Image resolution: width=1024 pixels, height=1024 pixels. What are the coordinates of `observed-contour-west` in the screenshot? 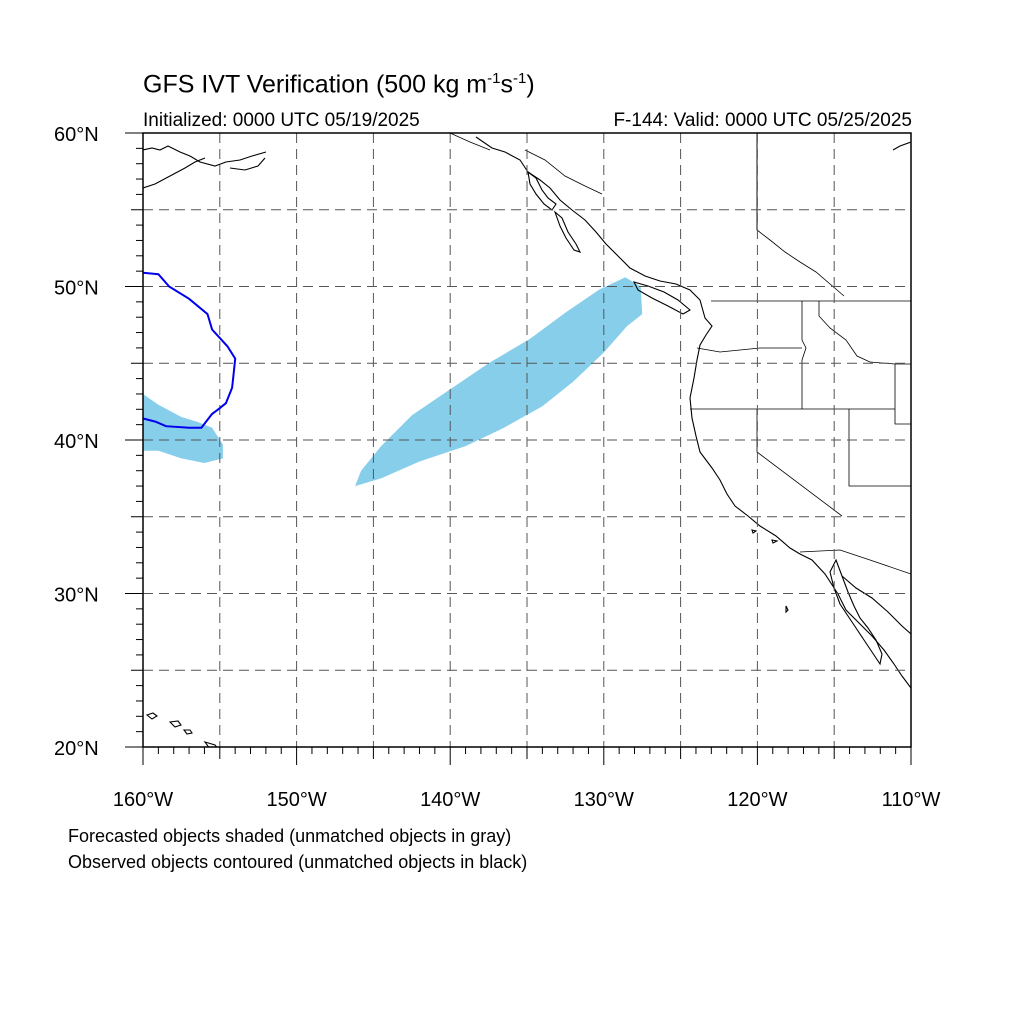 It's located at (190, 350).